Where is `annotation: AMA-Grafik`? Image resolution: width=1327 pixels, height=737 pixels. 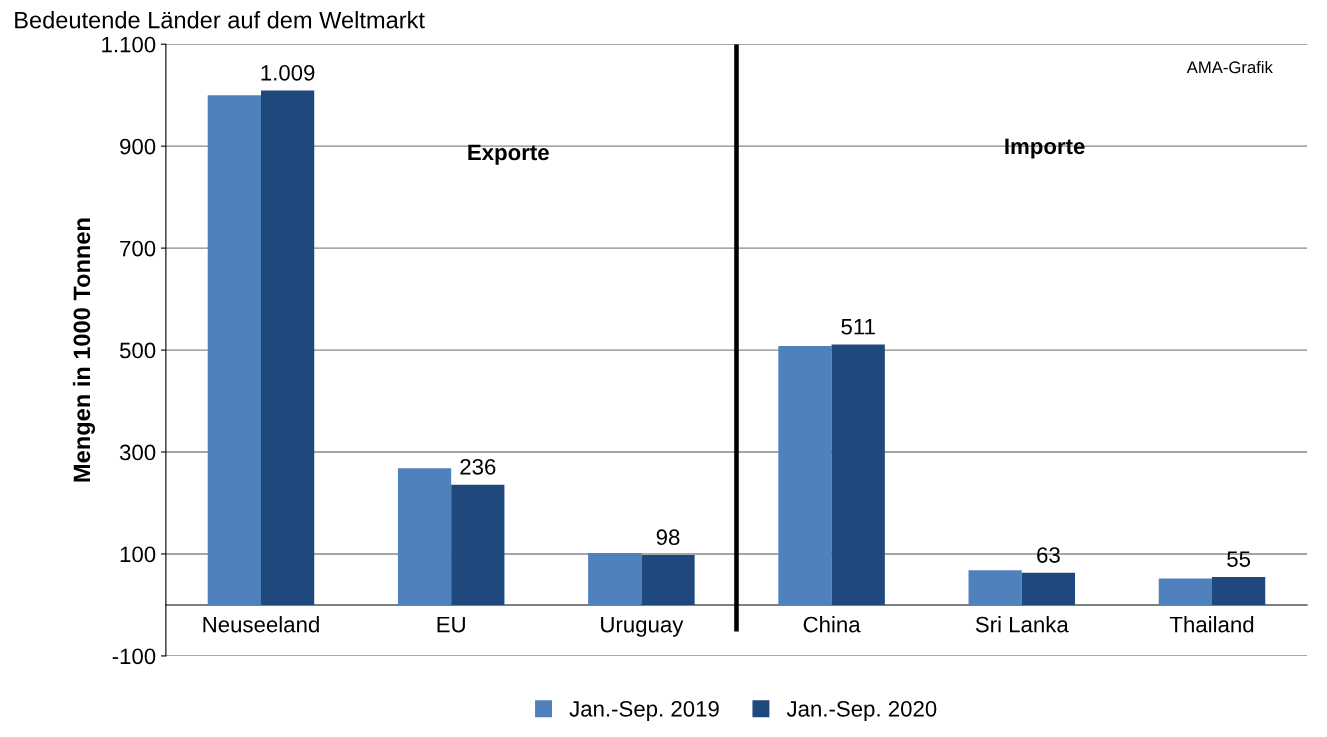 annotation: AMA-Grafik is located at coordinates (1229, 67).